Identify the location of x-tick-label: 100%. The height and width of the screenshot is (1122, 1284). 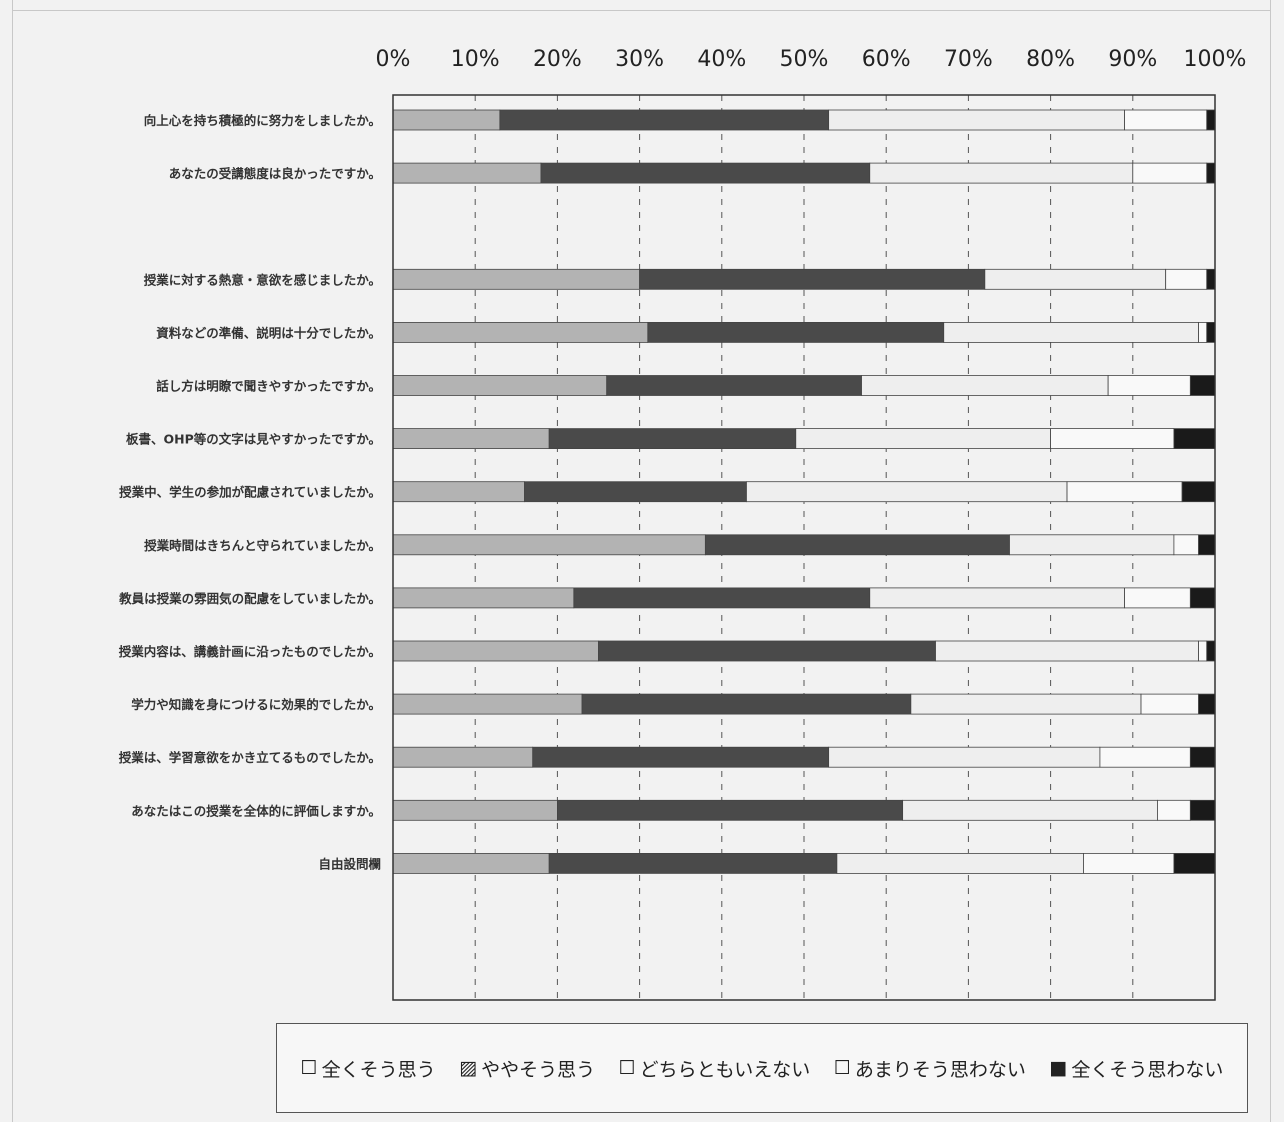
(1215, 59).